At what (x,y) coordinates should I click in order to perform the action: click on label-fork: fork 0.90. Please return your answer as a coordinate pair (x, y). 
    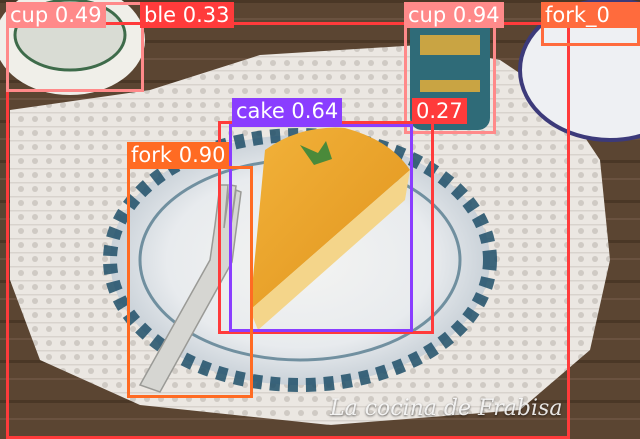
    Looking at the image, I should click on (178, 155).